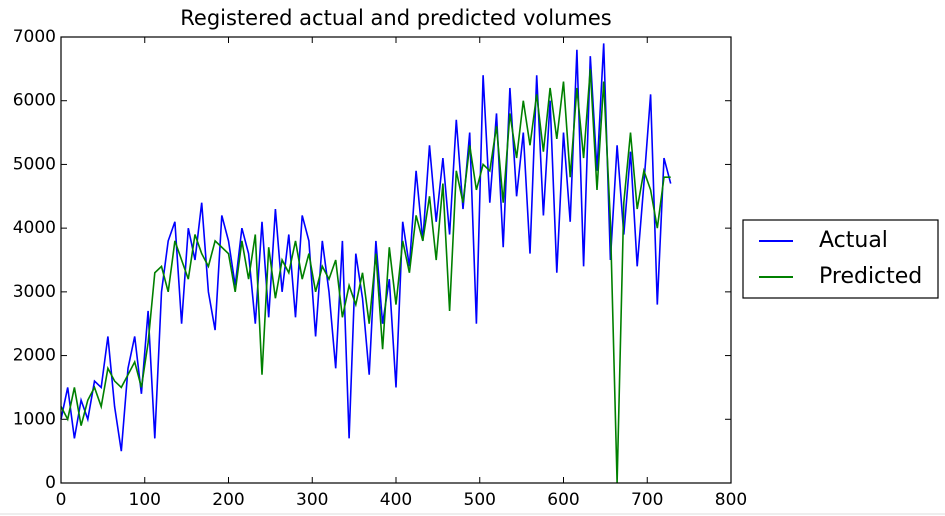 Image resolution: width=945 pixels, height=516 pixels. I want to click on x-tick-label: 800, so click(731, 500).